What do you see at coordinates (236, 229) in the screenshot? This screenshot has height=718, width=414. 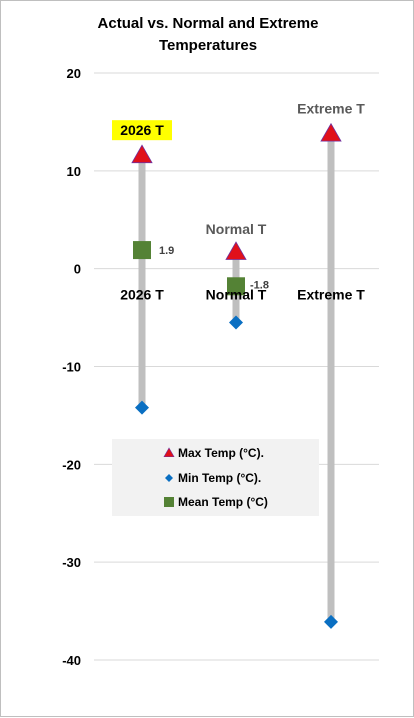 I see `annotation-normal: Normal T` at bounding box center [236, 229].